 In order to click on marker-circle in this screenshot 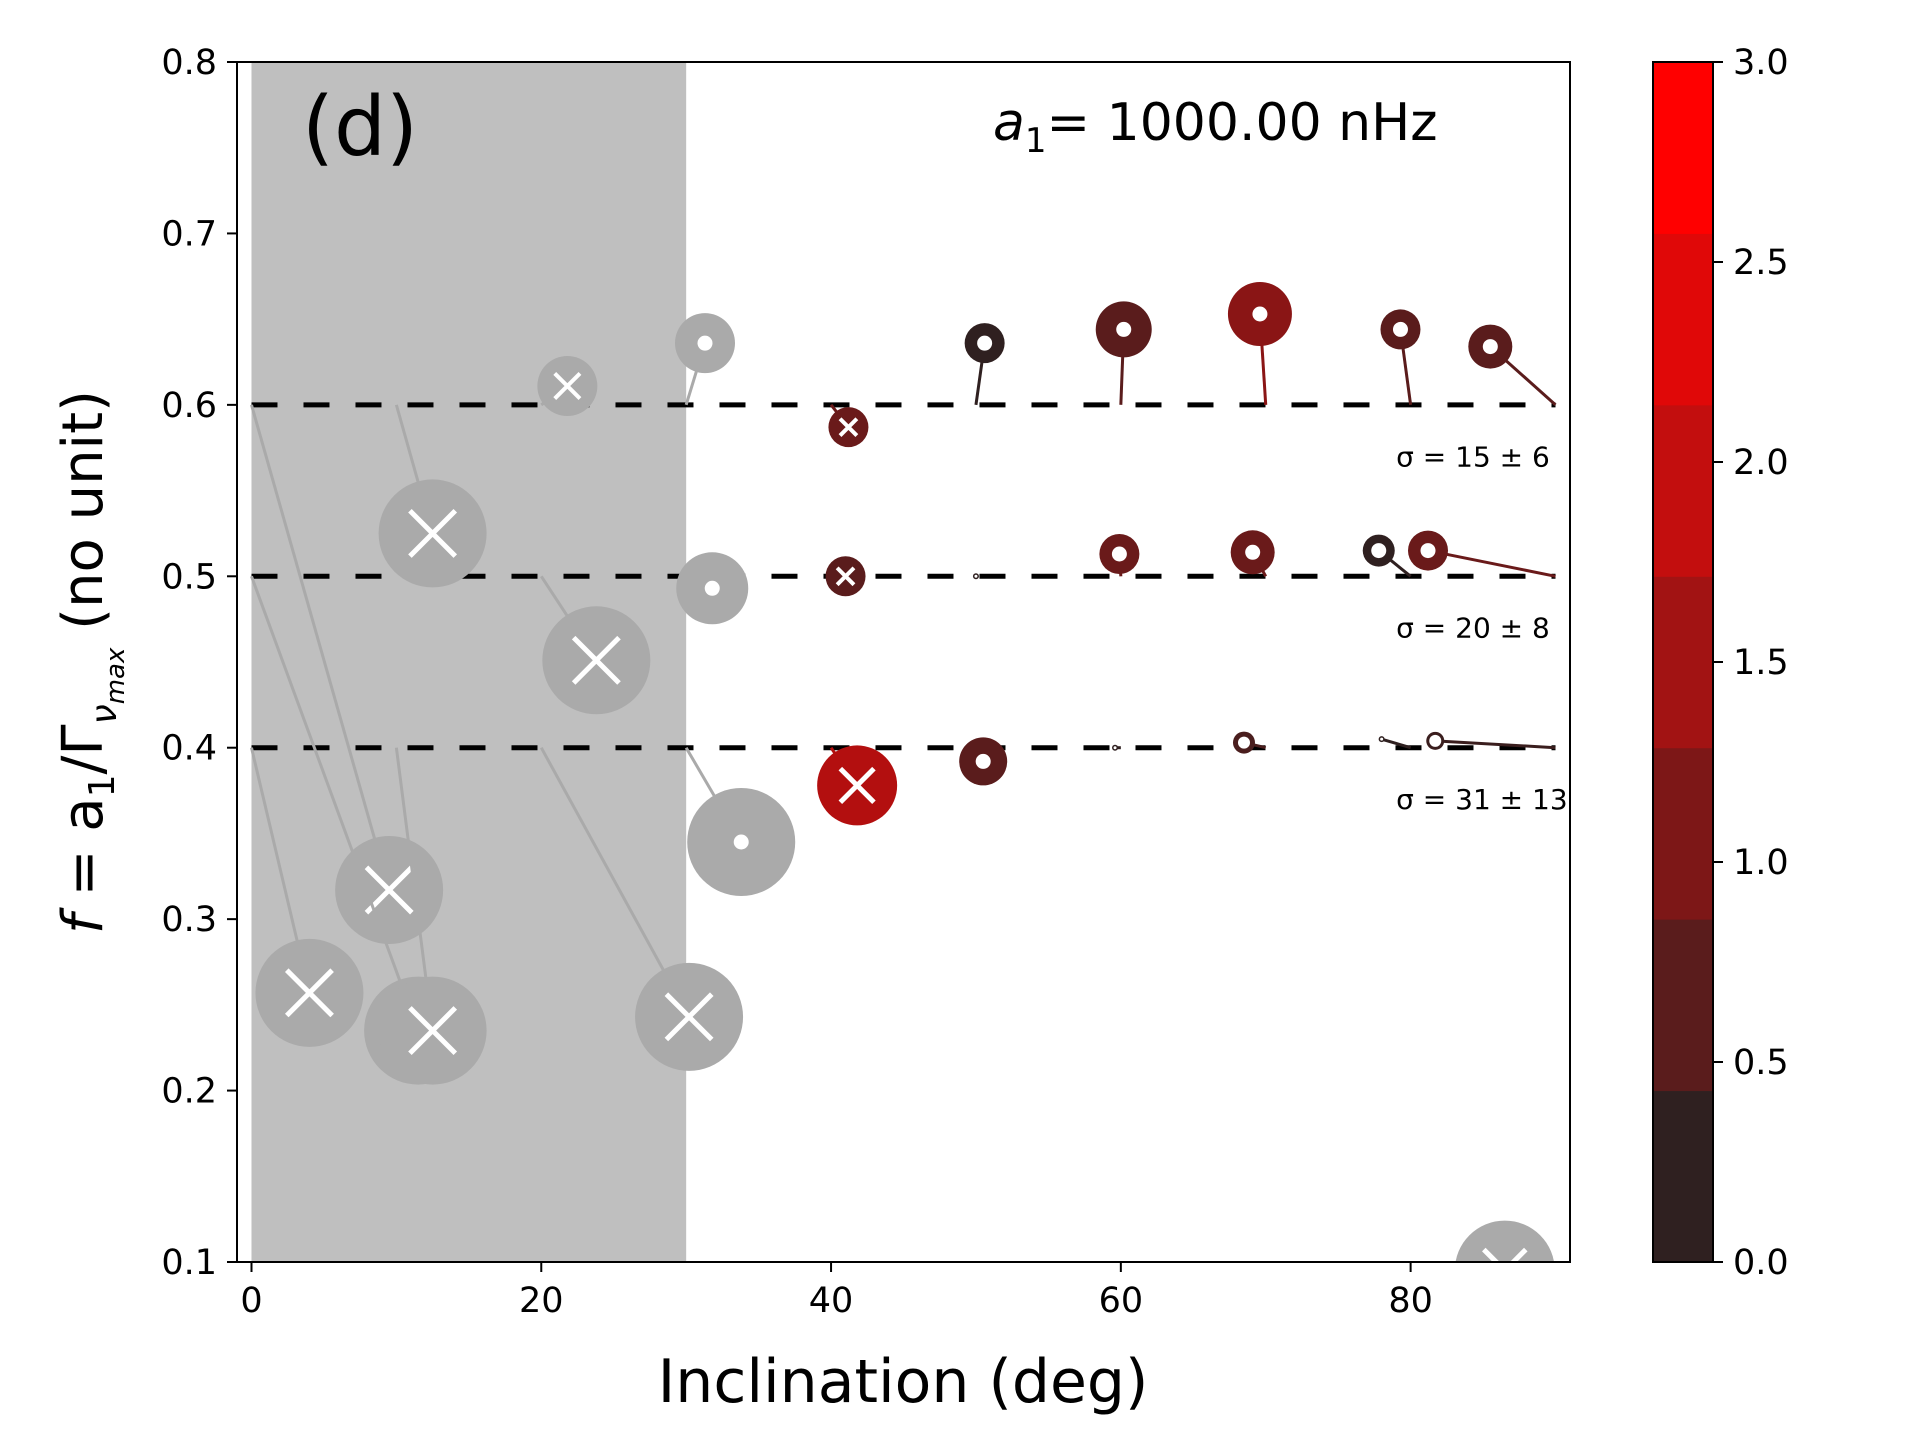, I will do `click(1505, 1241)`.